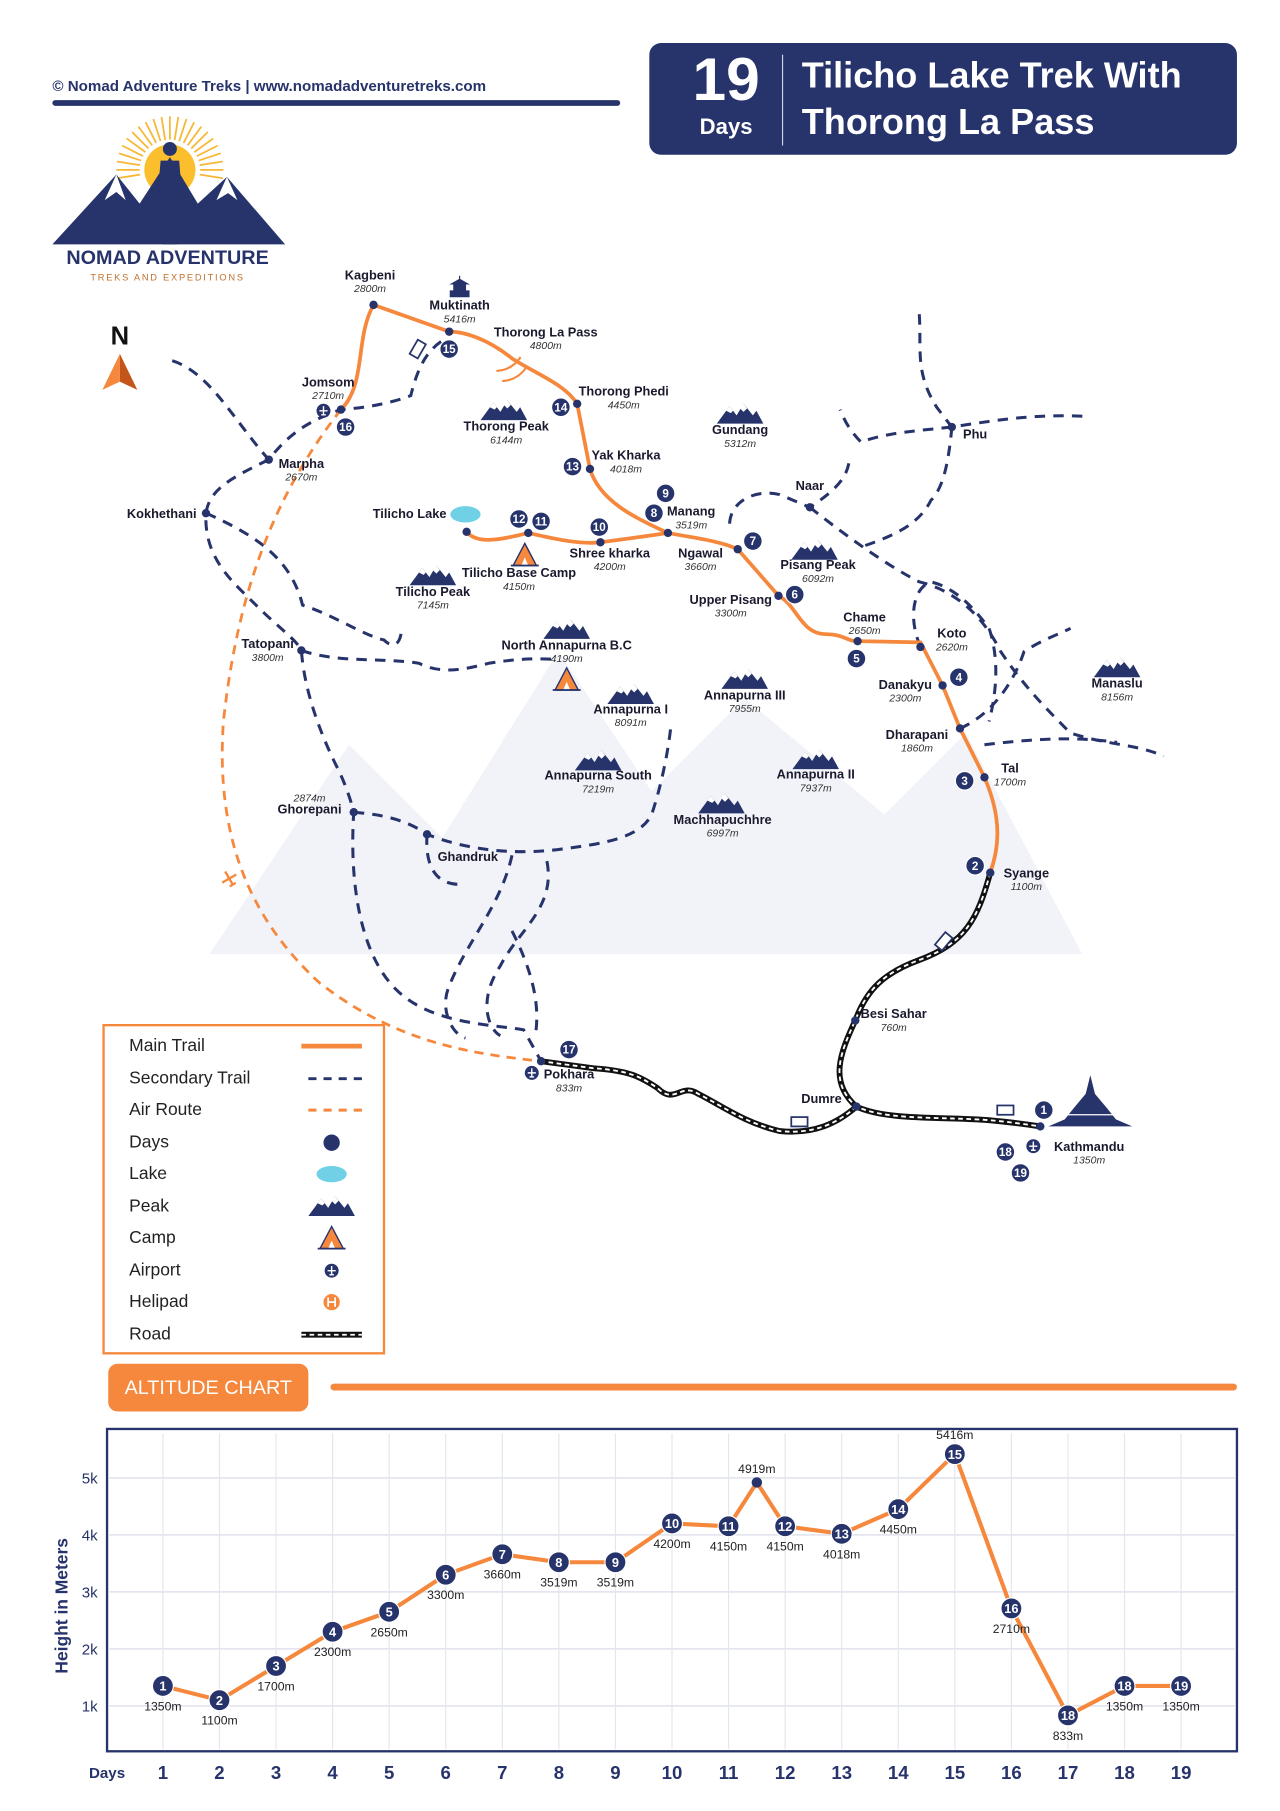 The width and height of the screenshot is (1280, 1811). I want to click on day-number: 4, so click(959, 677).